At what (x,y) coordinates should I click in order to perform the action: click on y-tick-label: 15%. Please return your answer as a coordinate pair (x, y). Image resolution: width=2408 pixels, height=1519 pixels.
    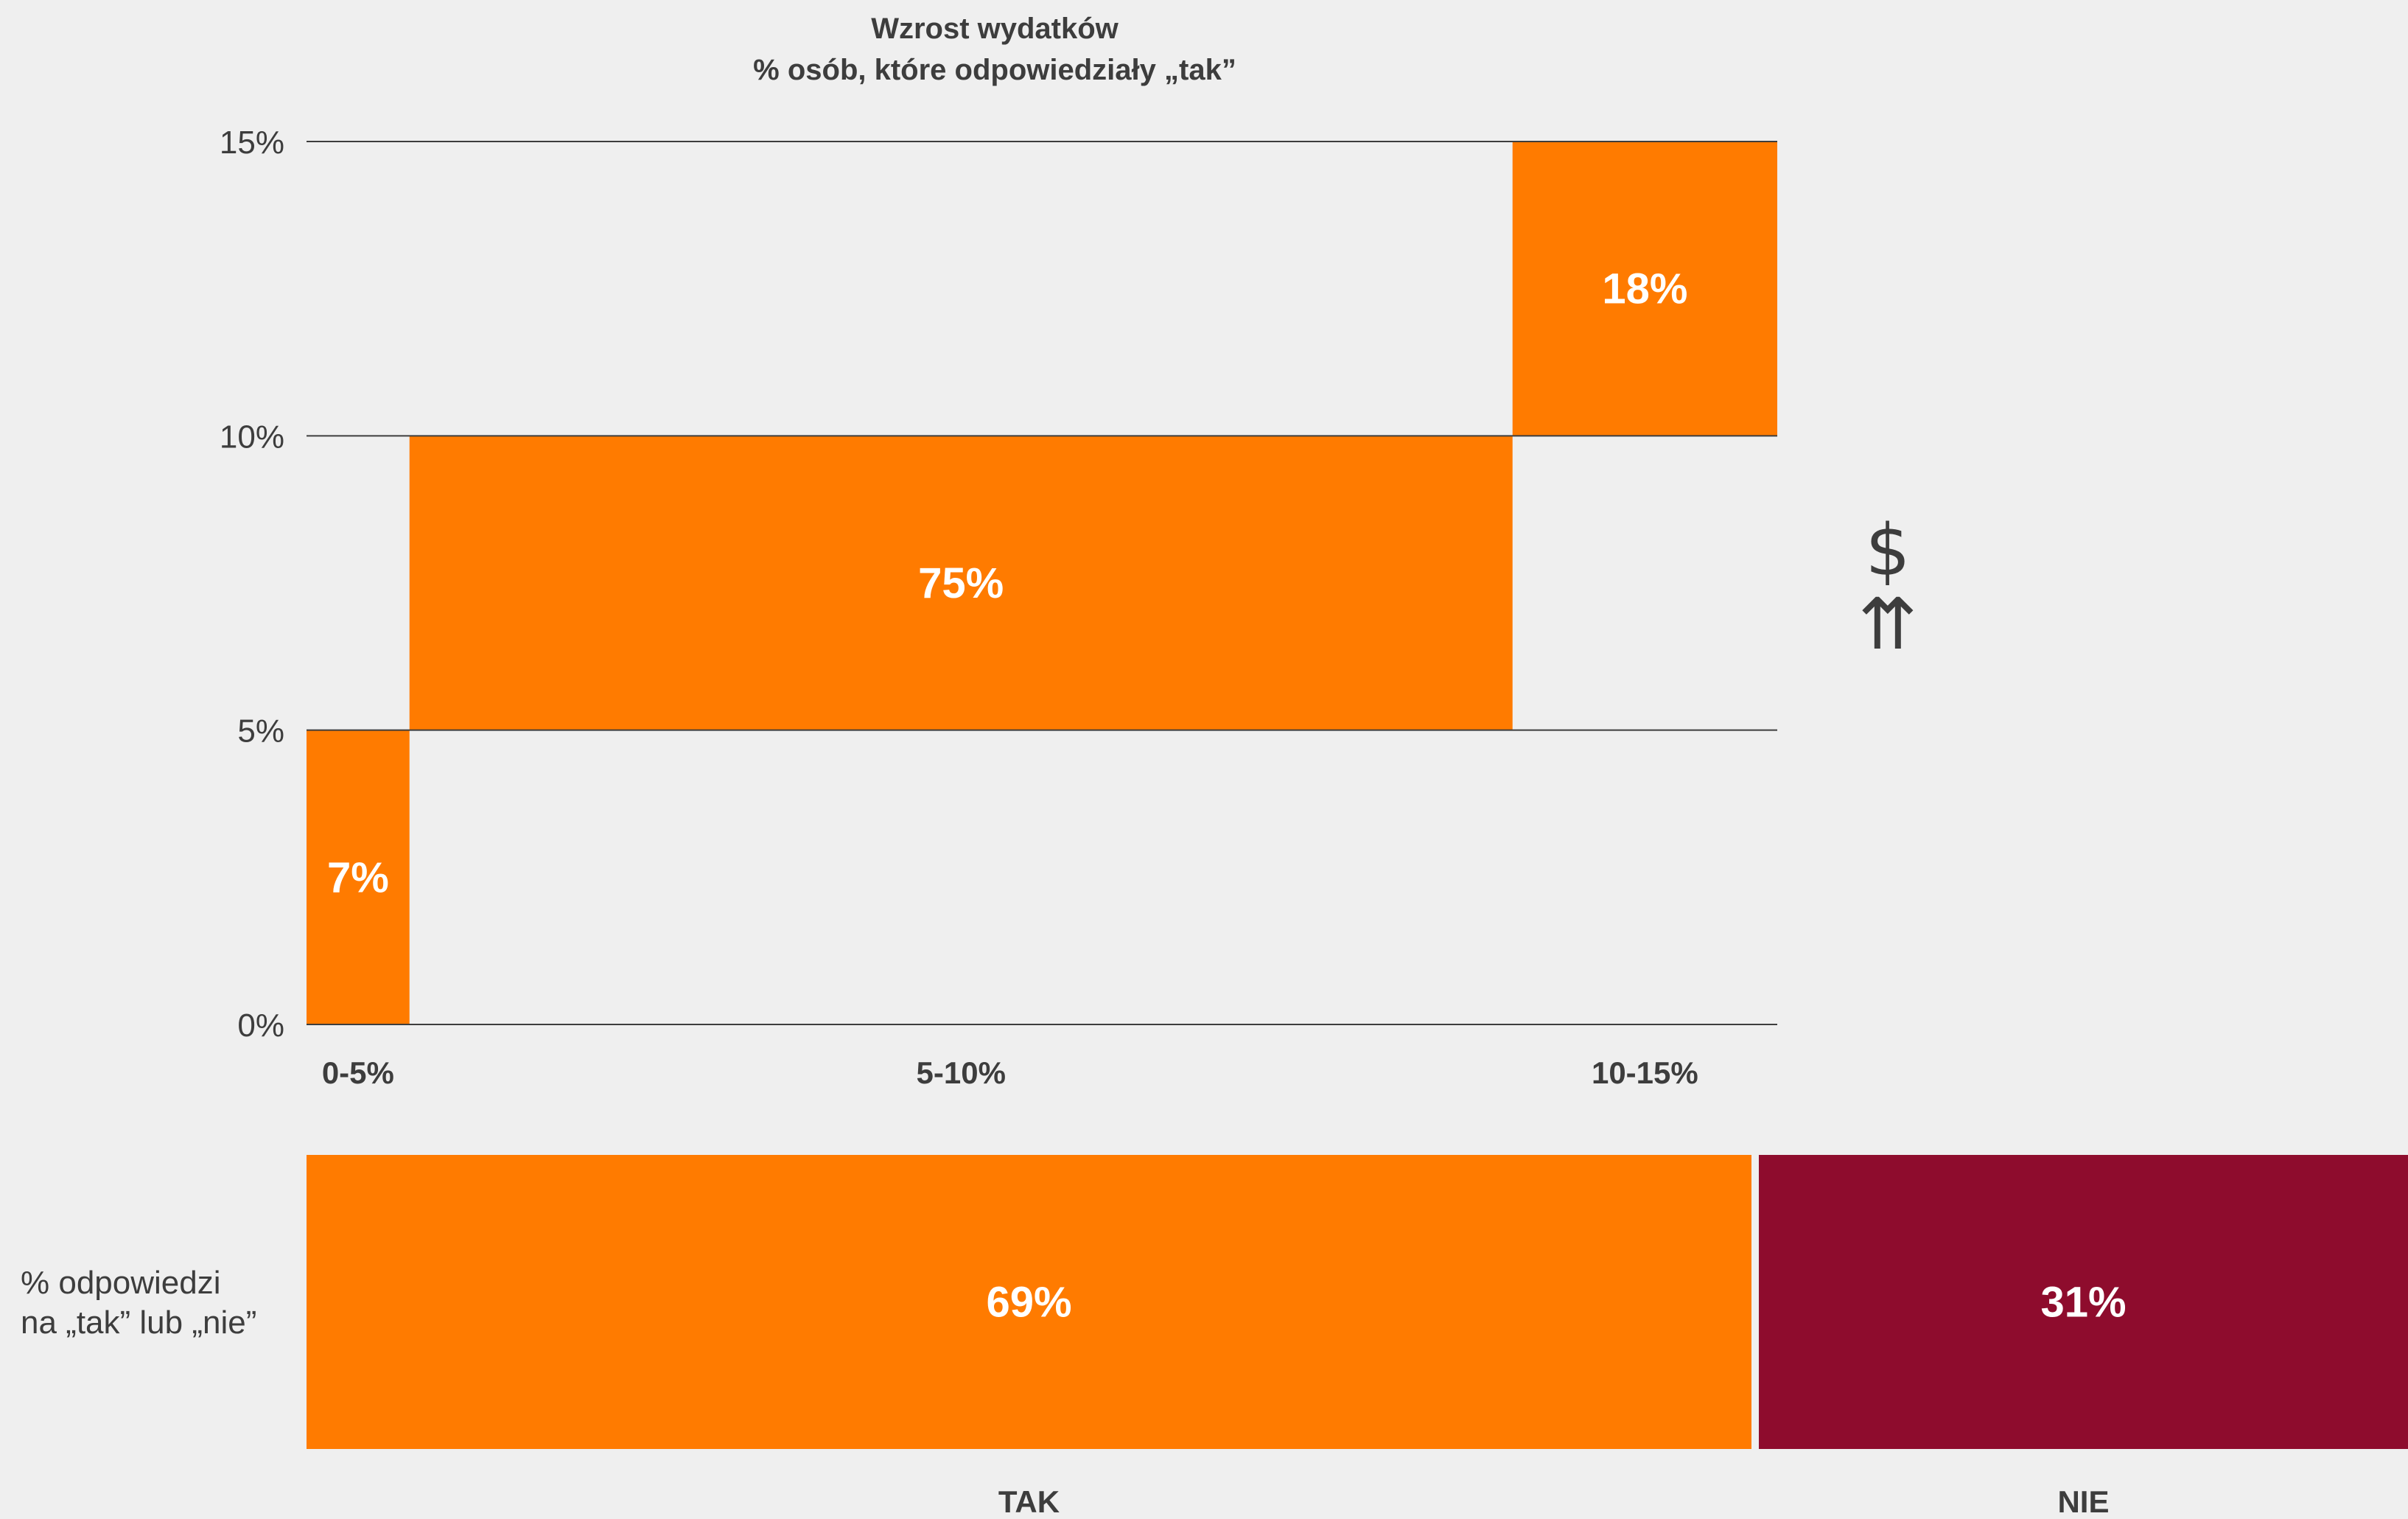
    Looking at the image, I should click on (252, 143).